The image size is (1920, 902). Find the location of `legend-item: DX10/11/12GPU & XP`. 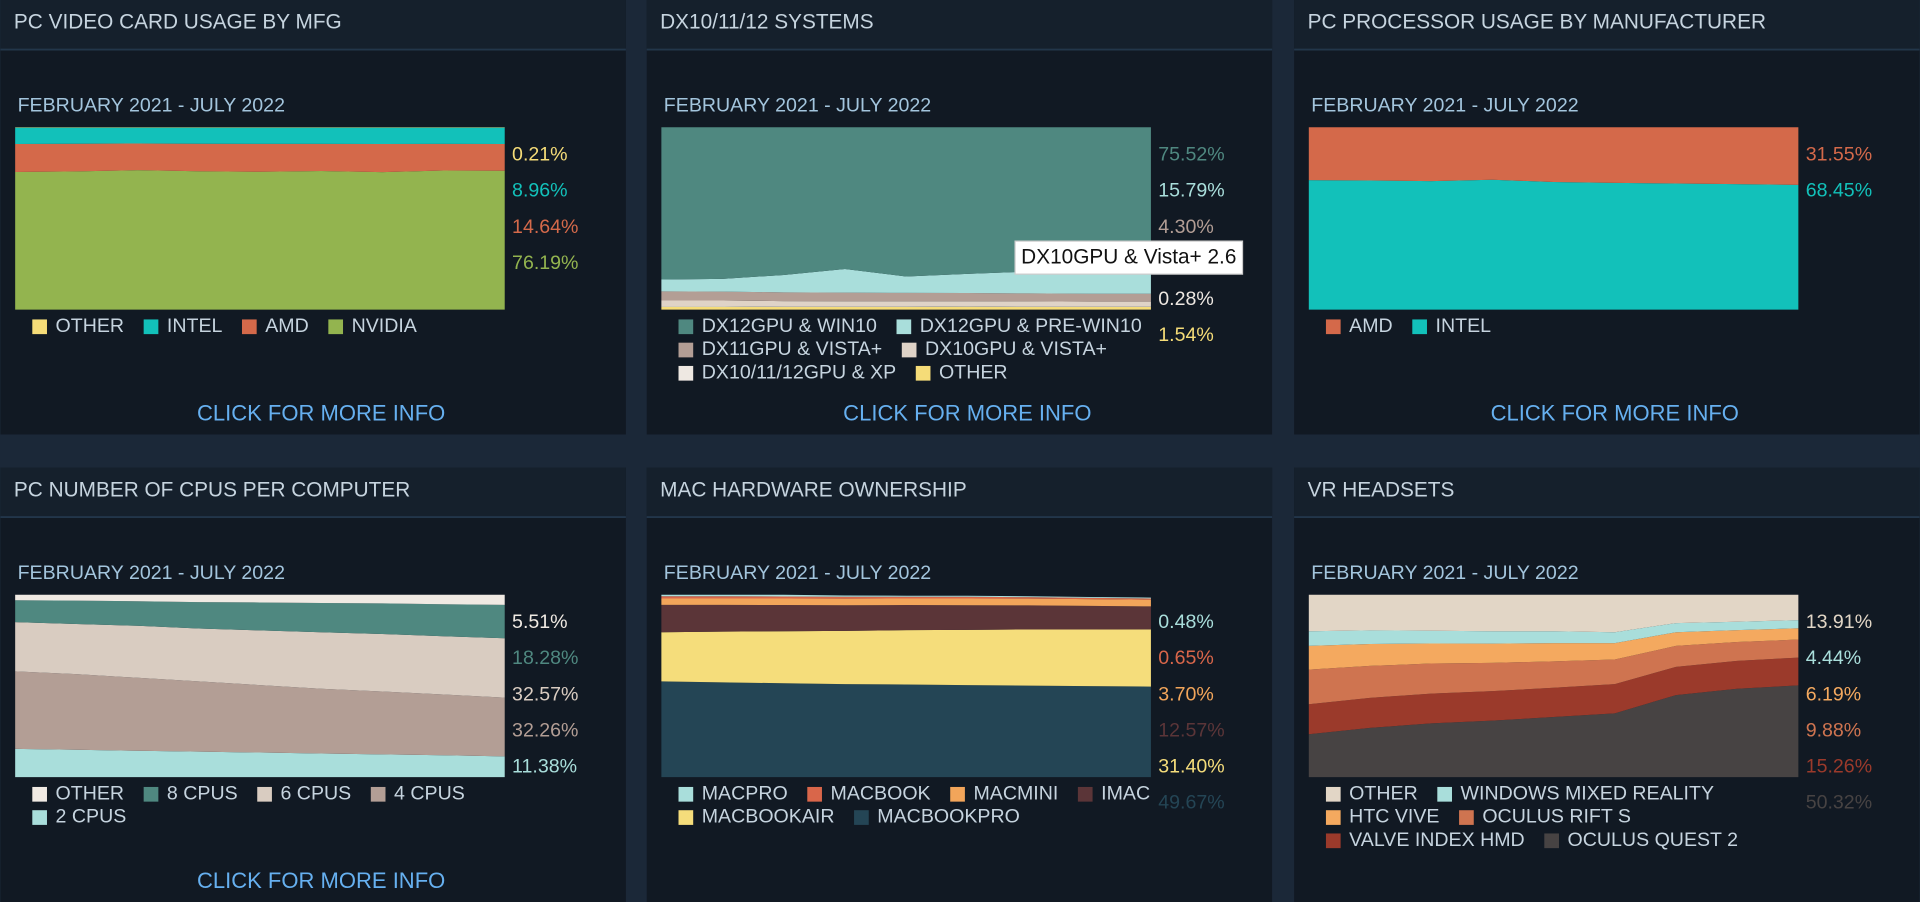

legend-item: DX10/11/12GPU & XP is located at coordinates (787, 372).